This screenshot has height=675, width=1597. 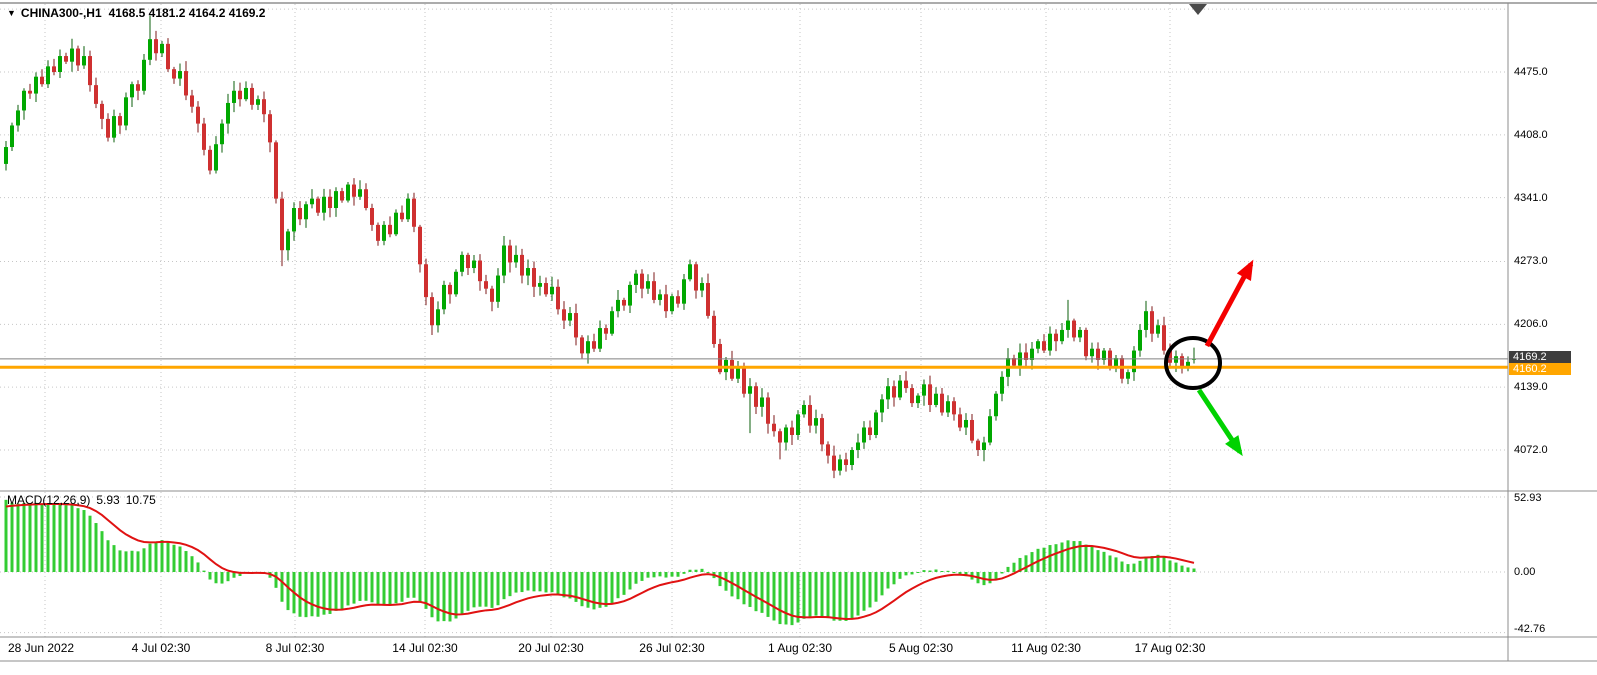 I want to click on time-axis-label: 17 Aug 02:30, so click(x=1170, y=648).